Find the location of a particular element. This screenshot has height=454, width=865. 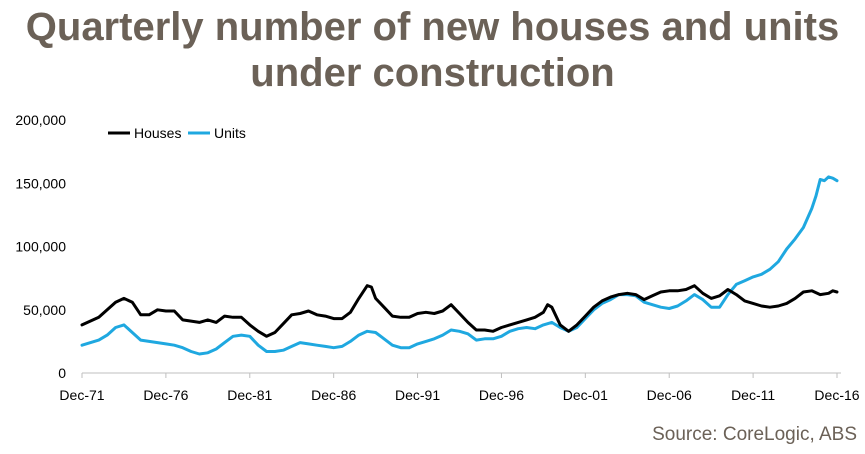

legend-label-units: Units is located at coordinates (230, 133).